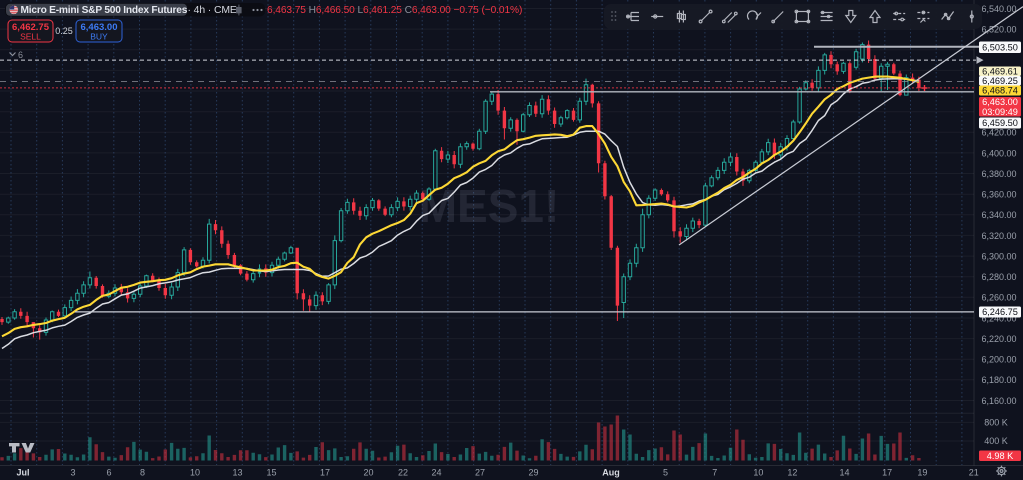 The height and width of the screenshot is (480, 1023). I want to click on svg-text: 6,160.00, so click(998, 401).